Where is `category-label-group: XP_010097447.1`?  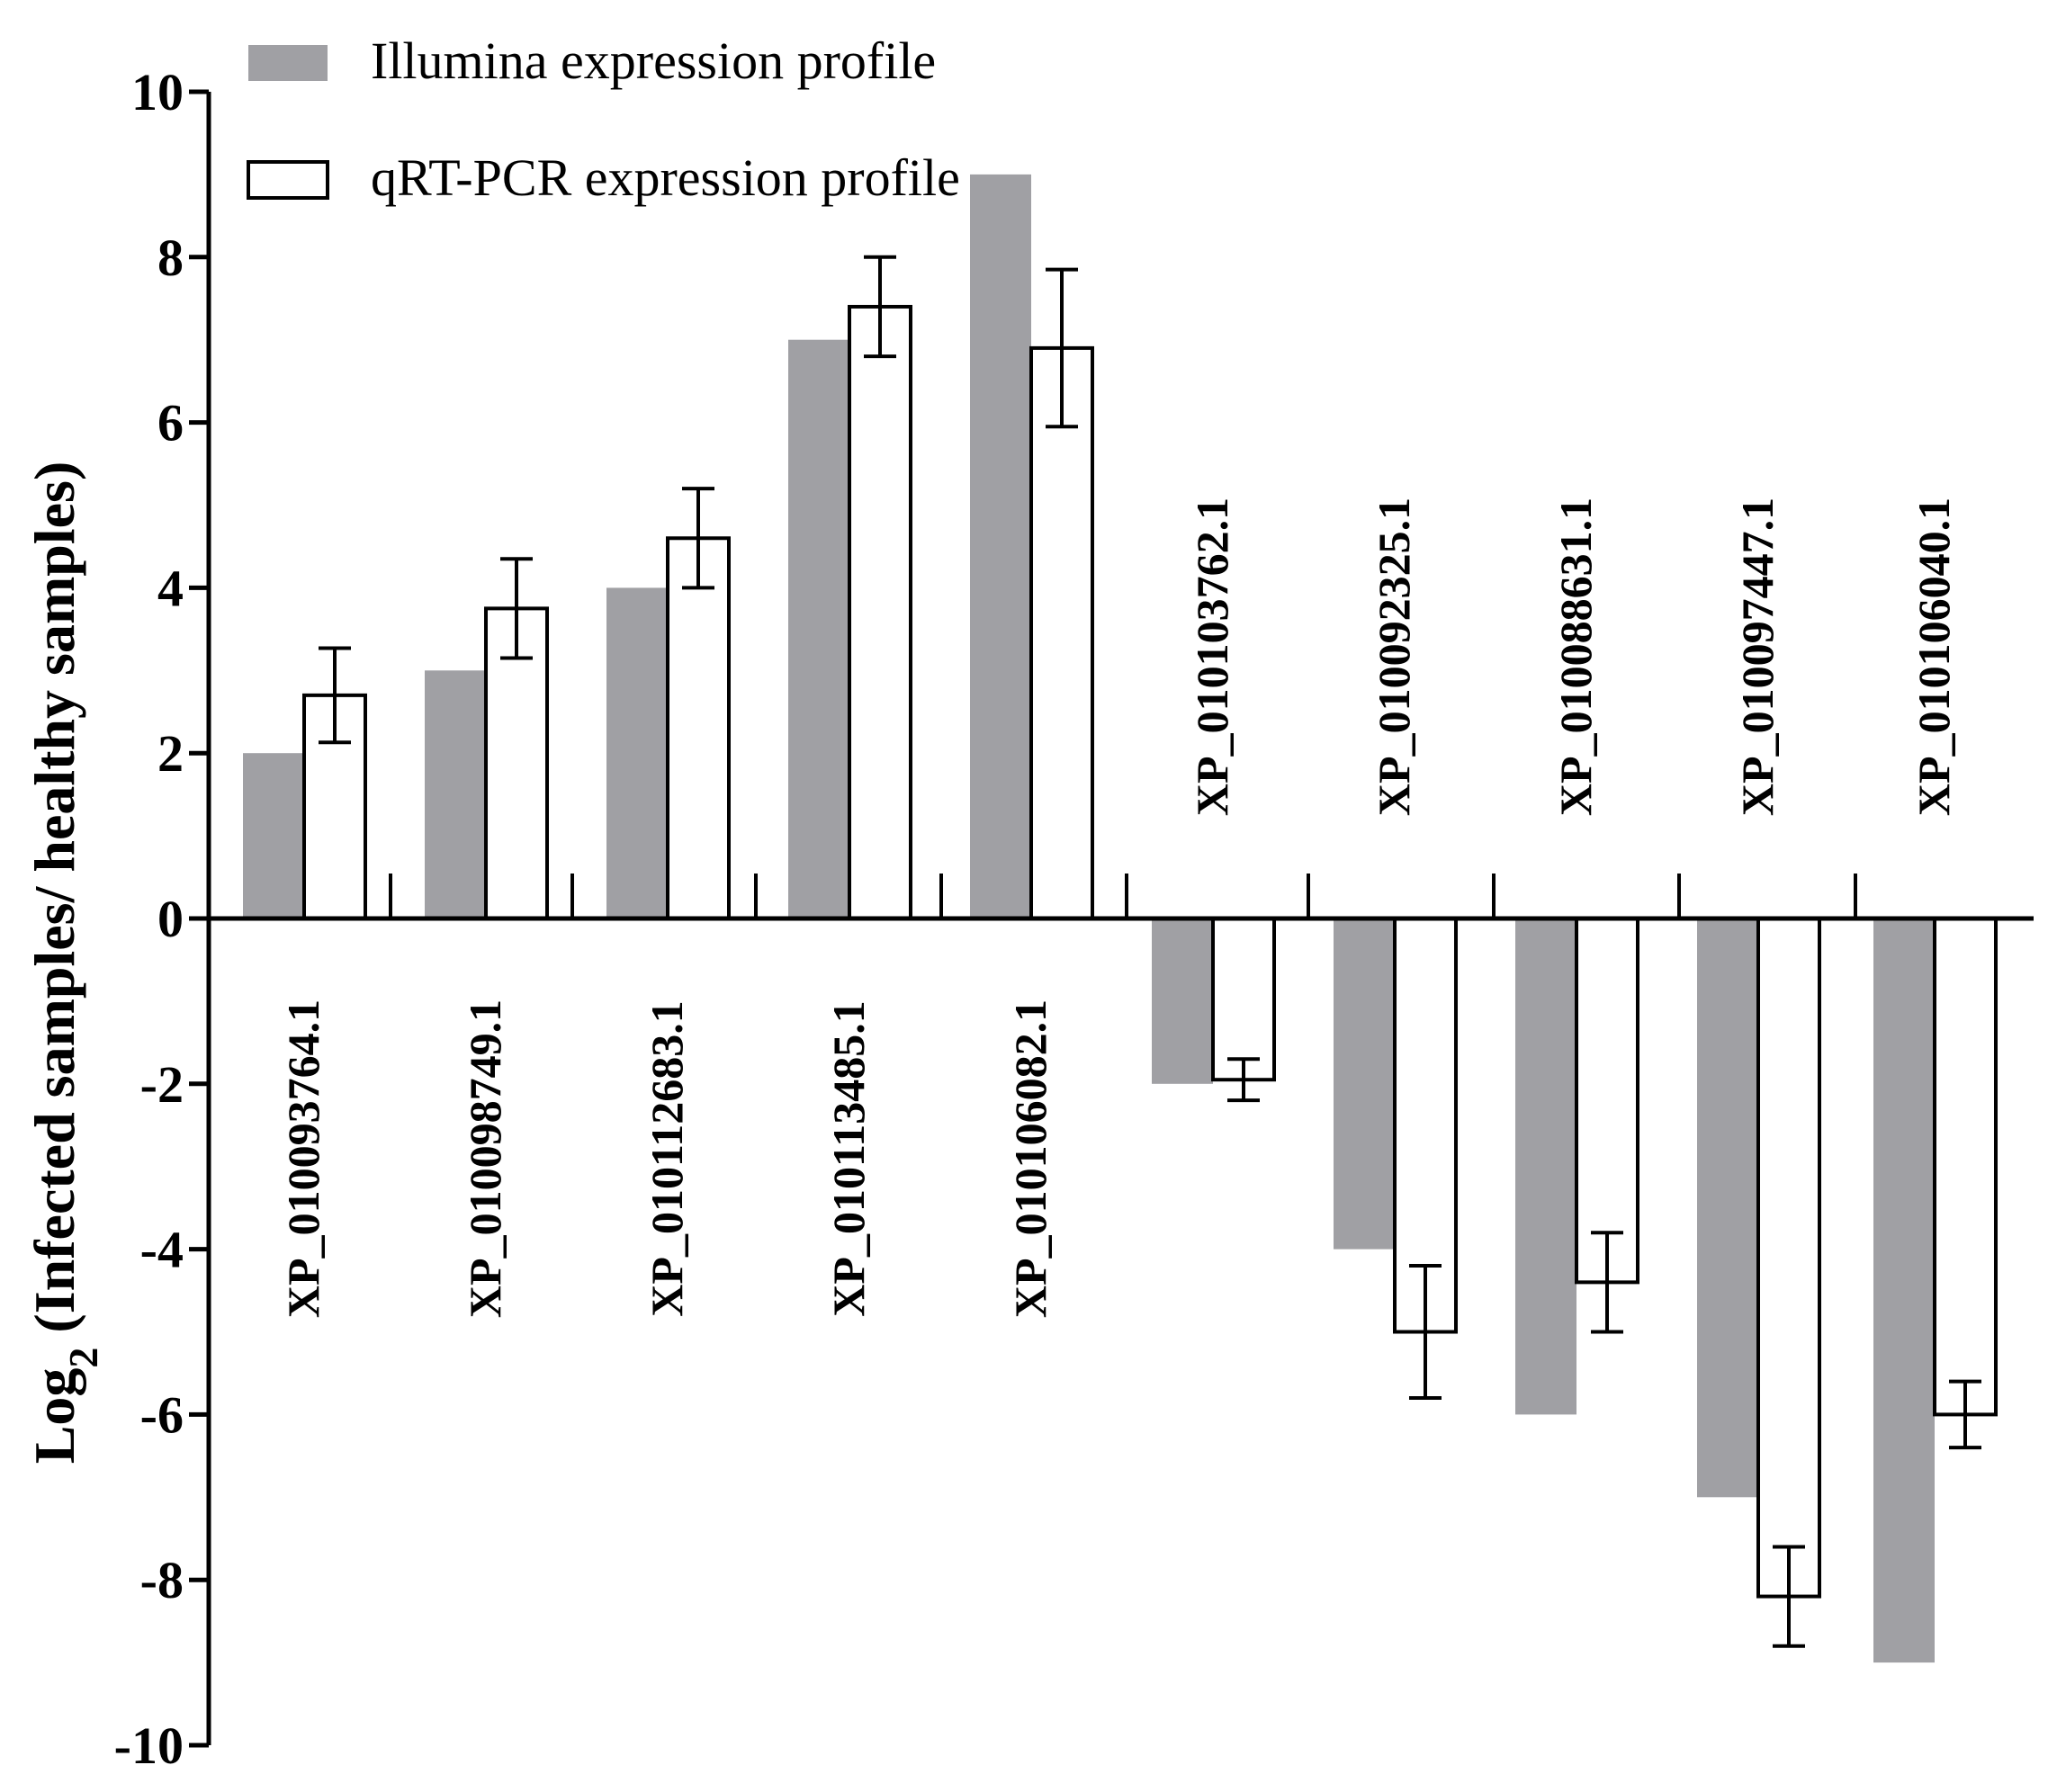
category-label-group: XP_010097447.1 is located at coordinates (1758, 656).